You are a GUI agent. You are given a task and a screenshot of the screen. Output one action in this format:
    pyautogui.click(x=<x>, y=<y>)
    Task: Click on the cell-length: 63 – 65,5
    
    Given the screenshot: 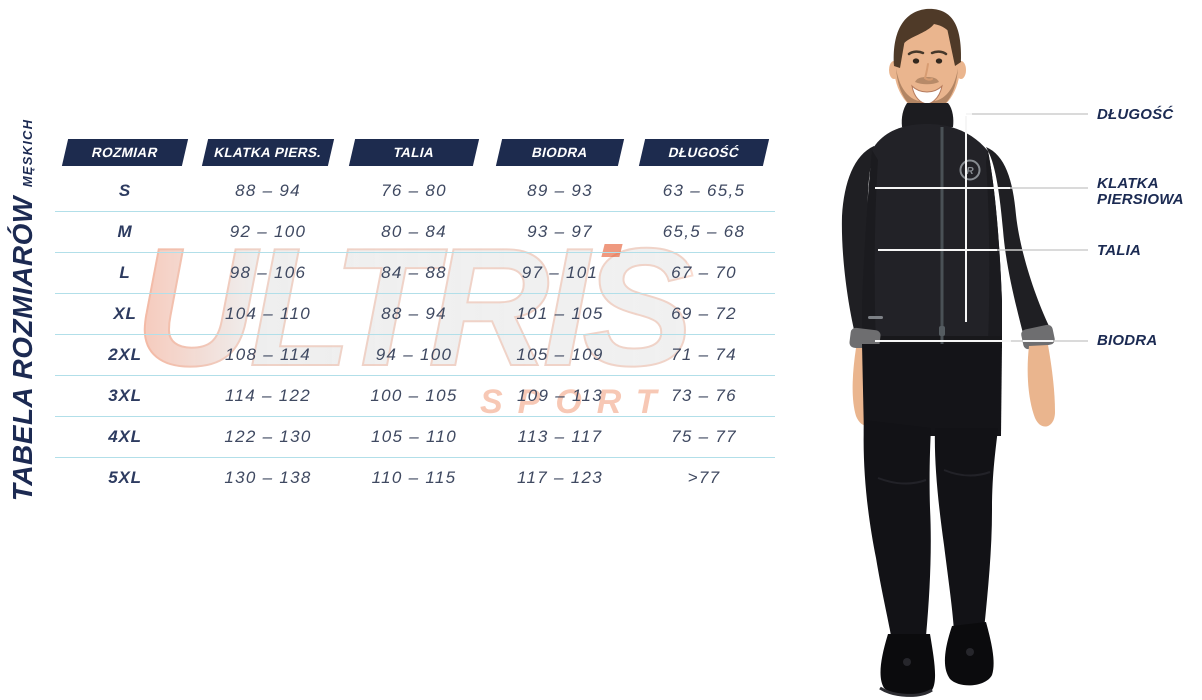 What is the action you would take?
    pyautogui.click(x=704, y=190)
    